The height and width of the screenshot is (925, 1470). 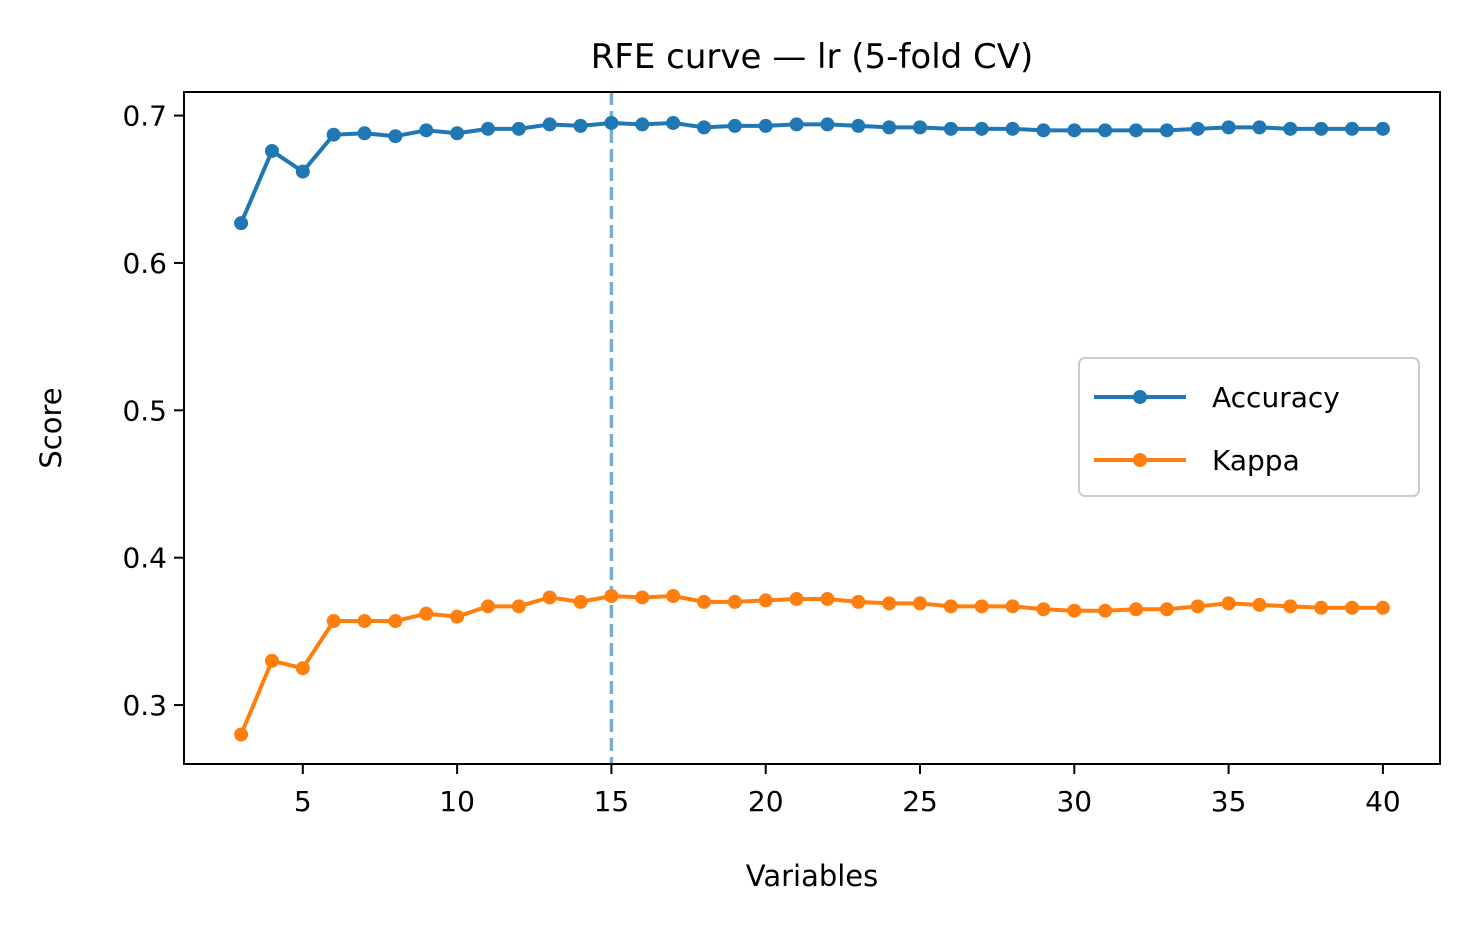 What do you see at coordinates (812, 57) in the screenshot?
I see `chart-title: RFE curve — lr (5-fold CV)` at bounding box center [812, 57].